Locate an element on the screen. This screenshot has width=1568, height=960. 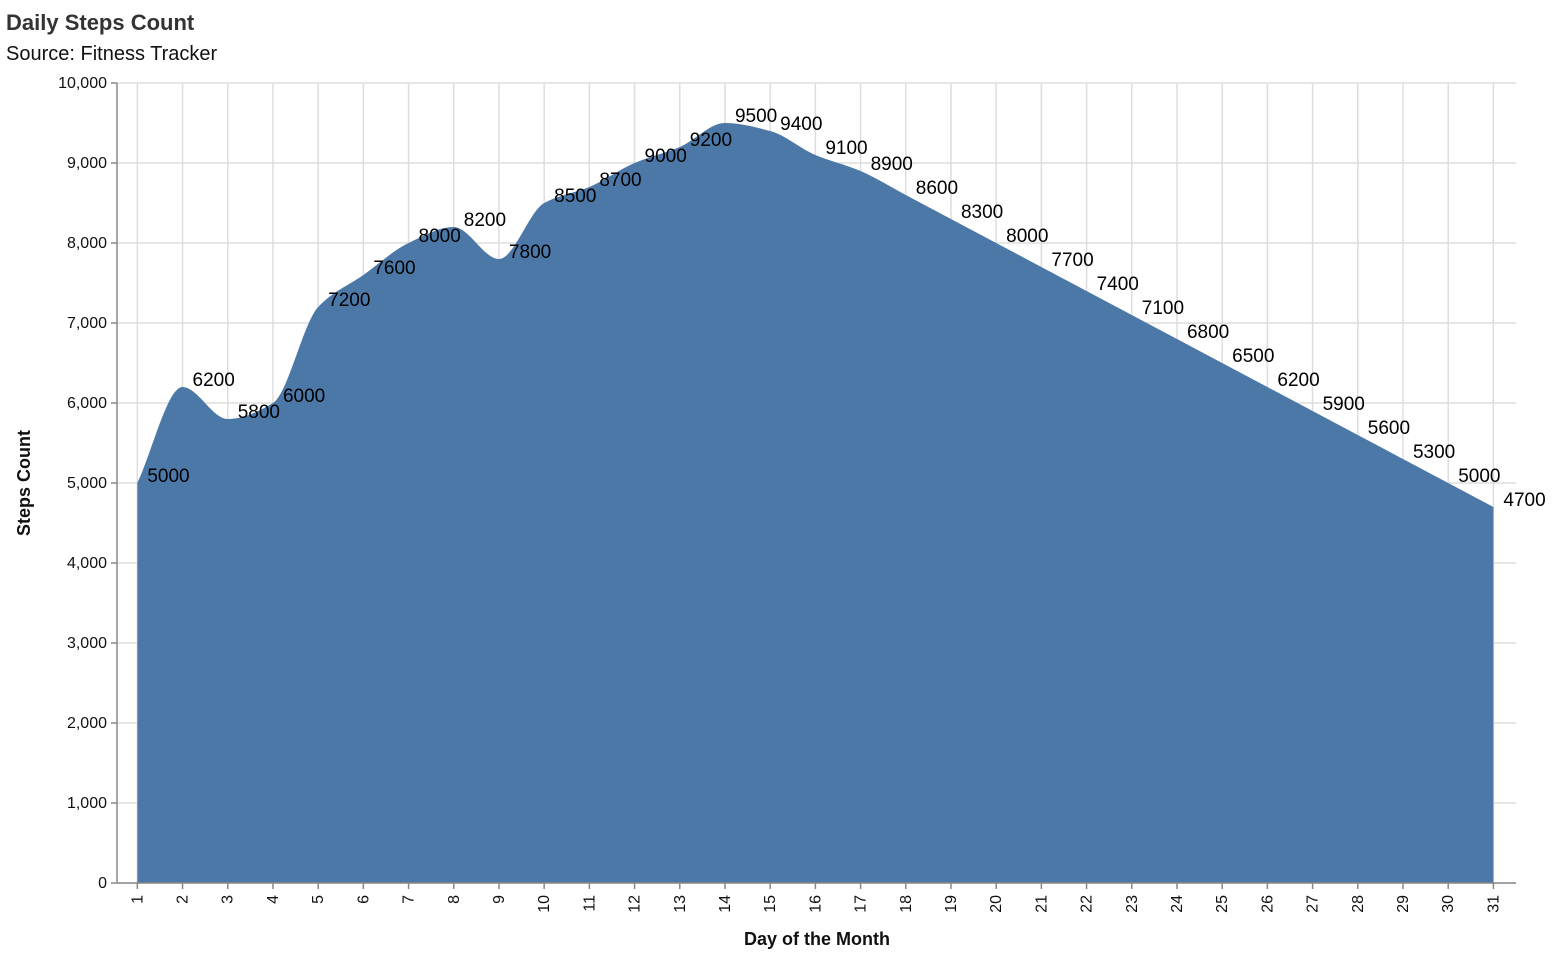
data-label: 5900 is located at coordinates (1344, 404).